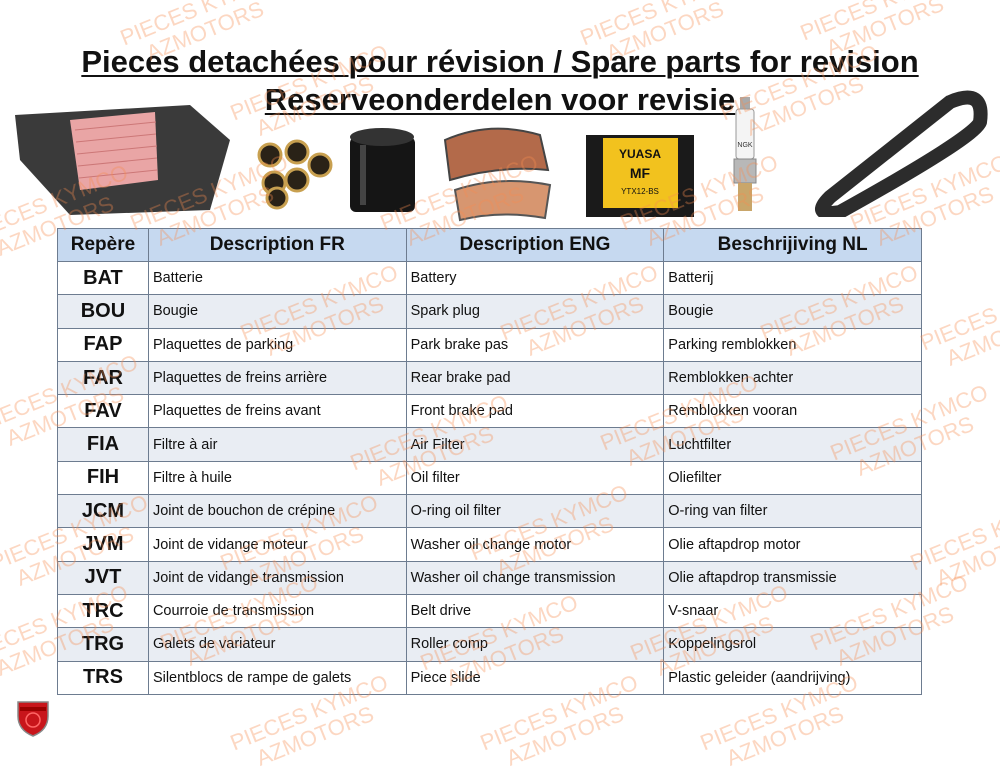  Describe the element at coordinates (745, 145) in the screenshot. I see `svg-text: NGK` at that location.